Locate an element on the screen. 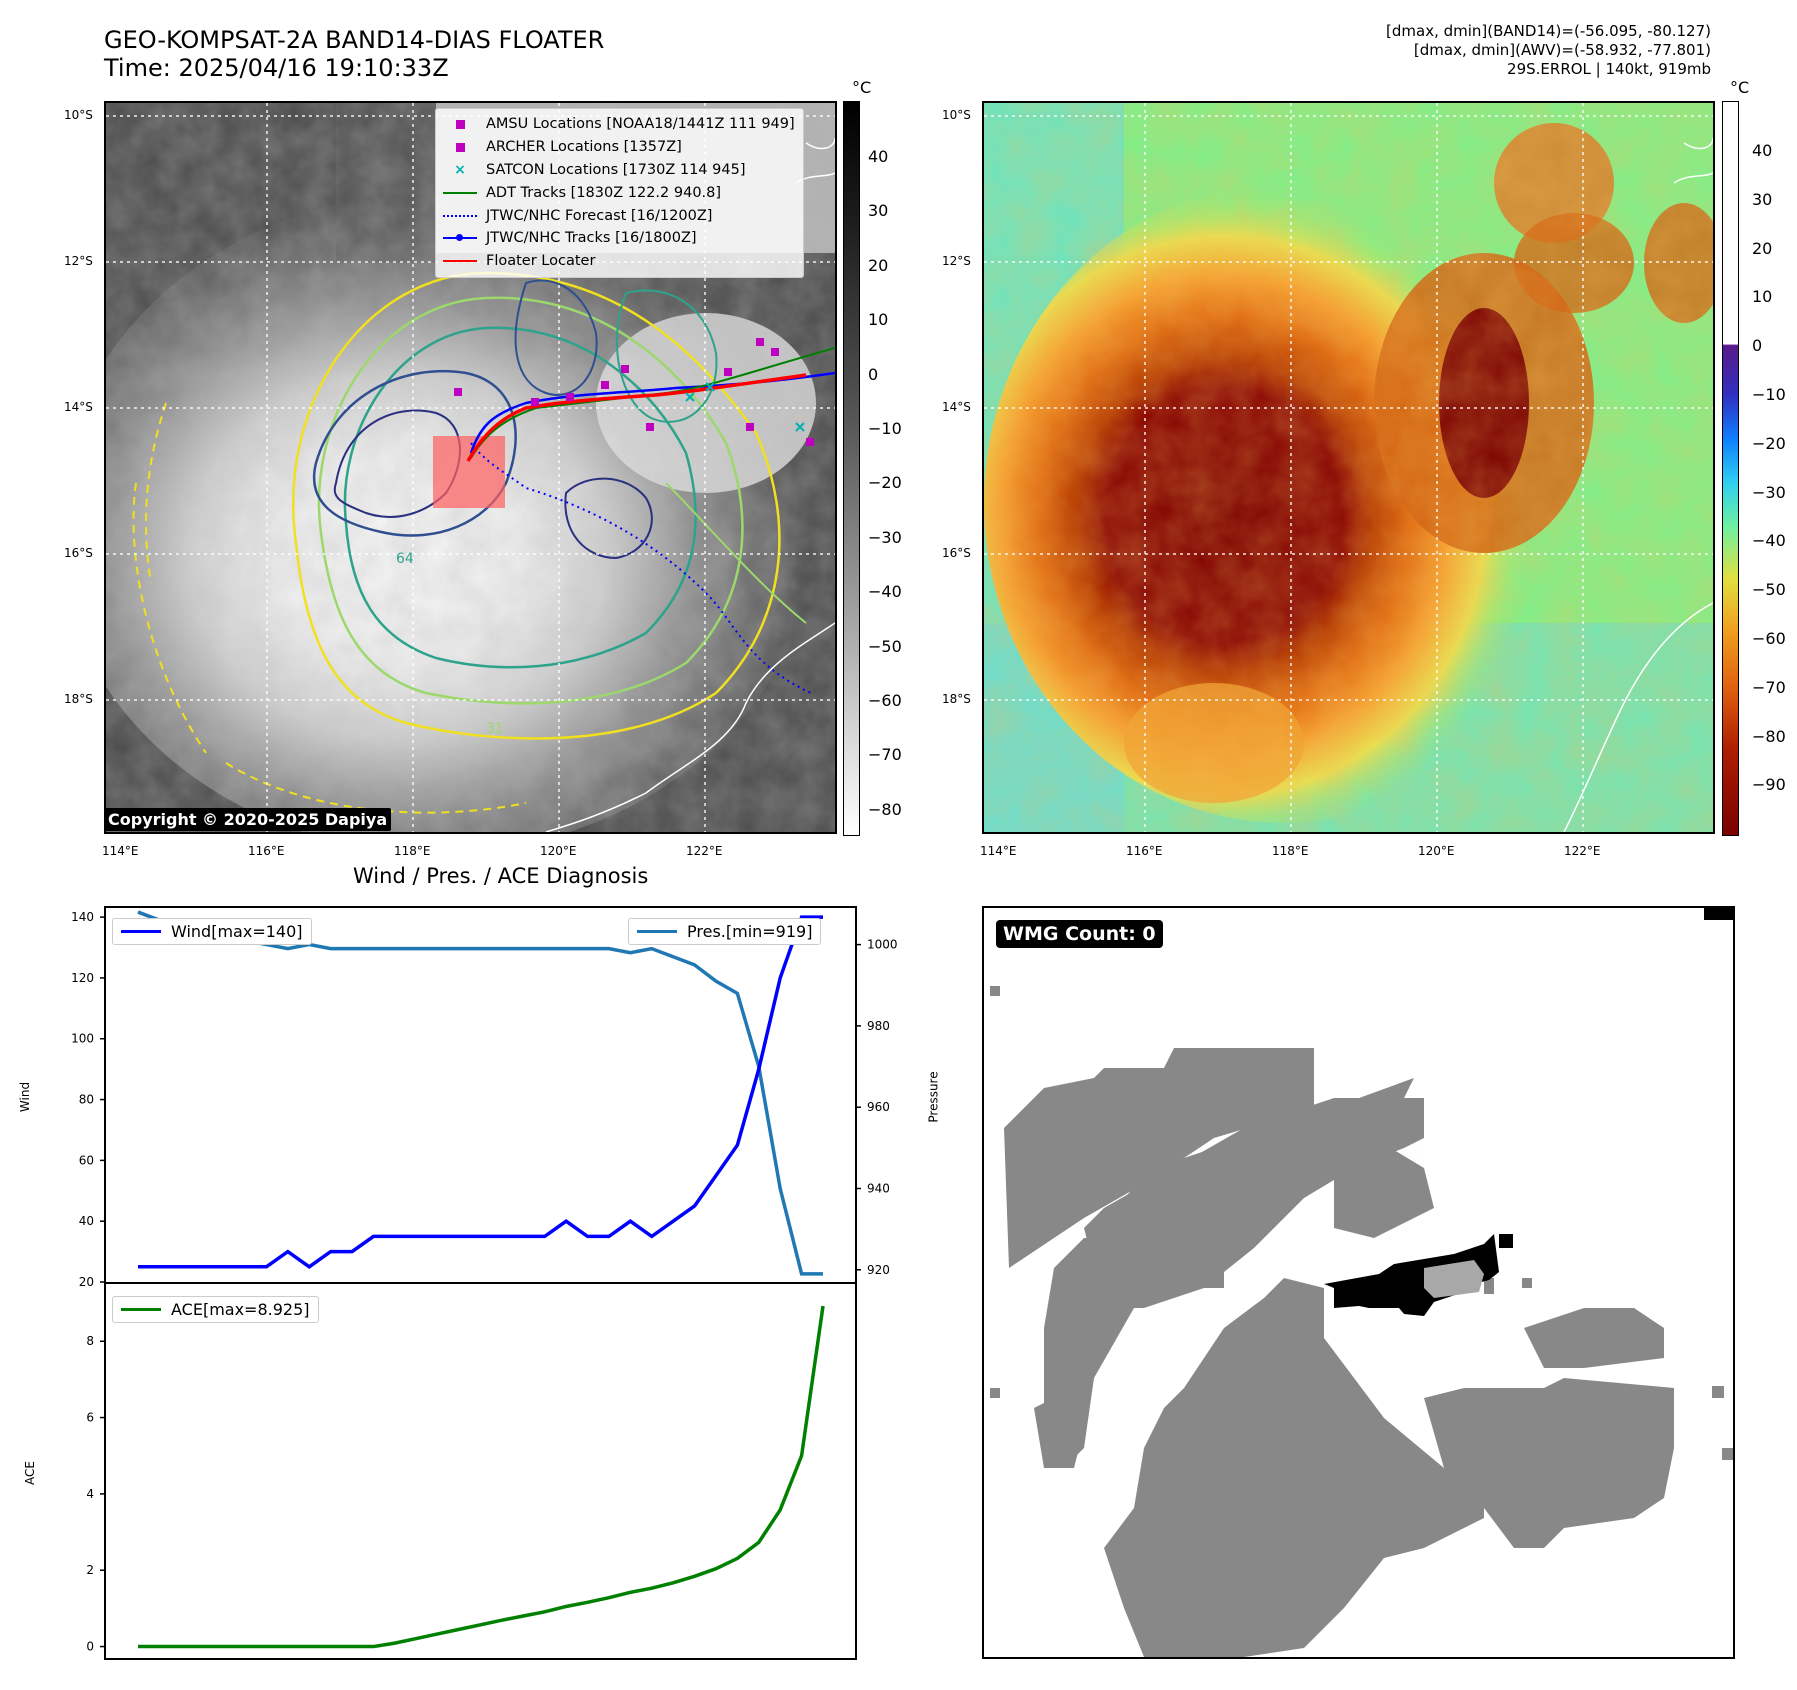  right-lat-tick: 14°S is located at coordinates (956, 407).